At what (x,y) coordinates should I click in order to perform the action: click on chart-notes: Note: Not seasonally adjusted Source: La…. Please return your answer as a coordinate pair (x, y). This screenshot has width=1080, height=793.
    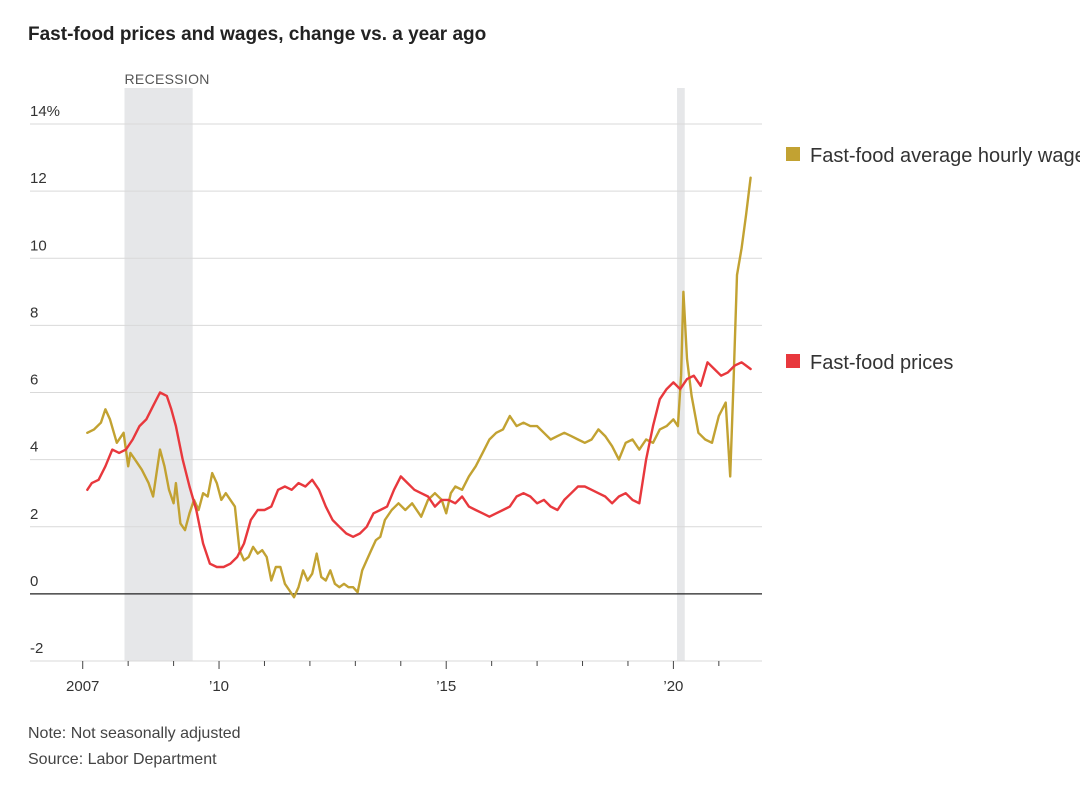
    Looking at the image, I should click on (134, 747).